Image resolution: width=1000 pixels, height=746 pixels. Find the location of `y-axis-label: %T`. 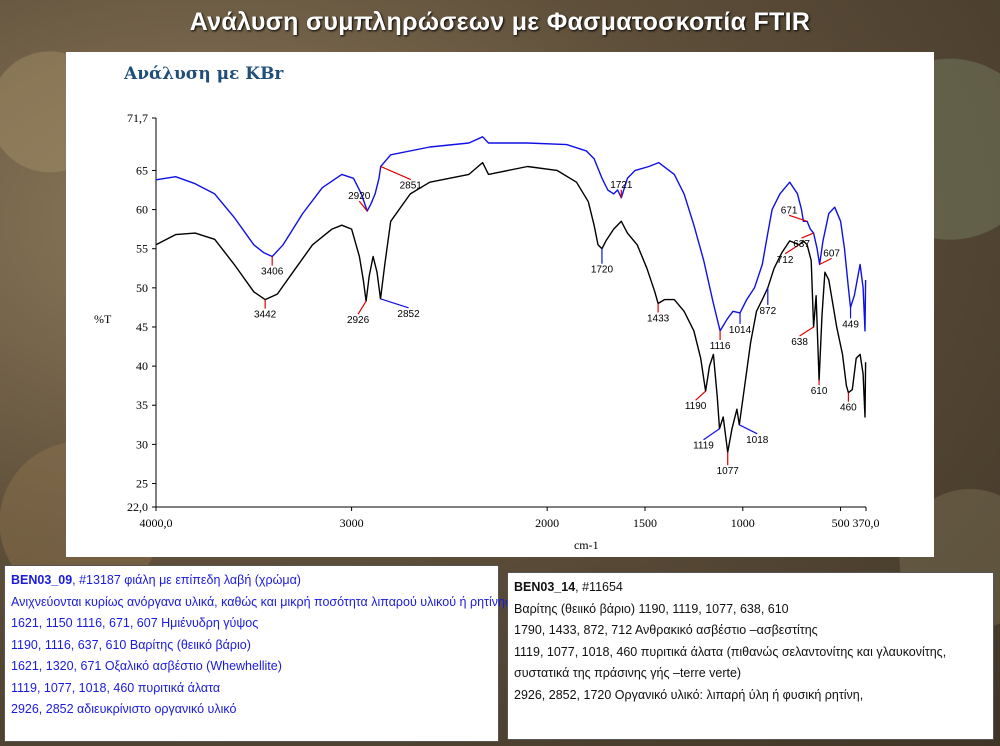

y-axis-label: %T is located at coordinates (103, 319).